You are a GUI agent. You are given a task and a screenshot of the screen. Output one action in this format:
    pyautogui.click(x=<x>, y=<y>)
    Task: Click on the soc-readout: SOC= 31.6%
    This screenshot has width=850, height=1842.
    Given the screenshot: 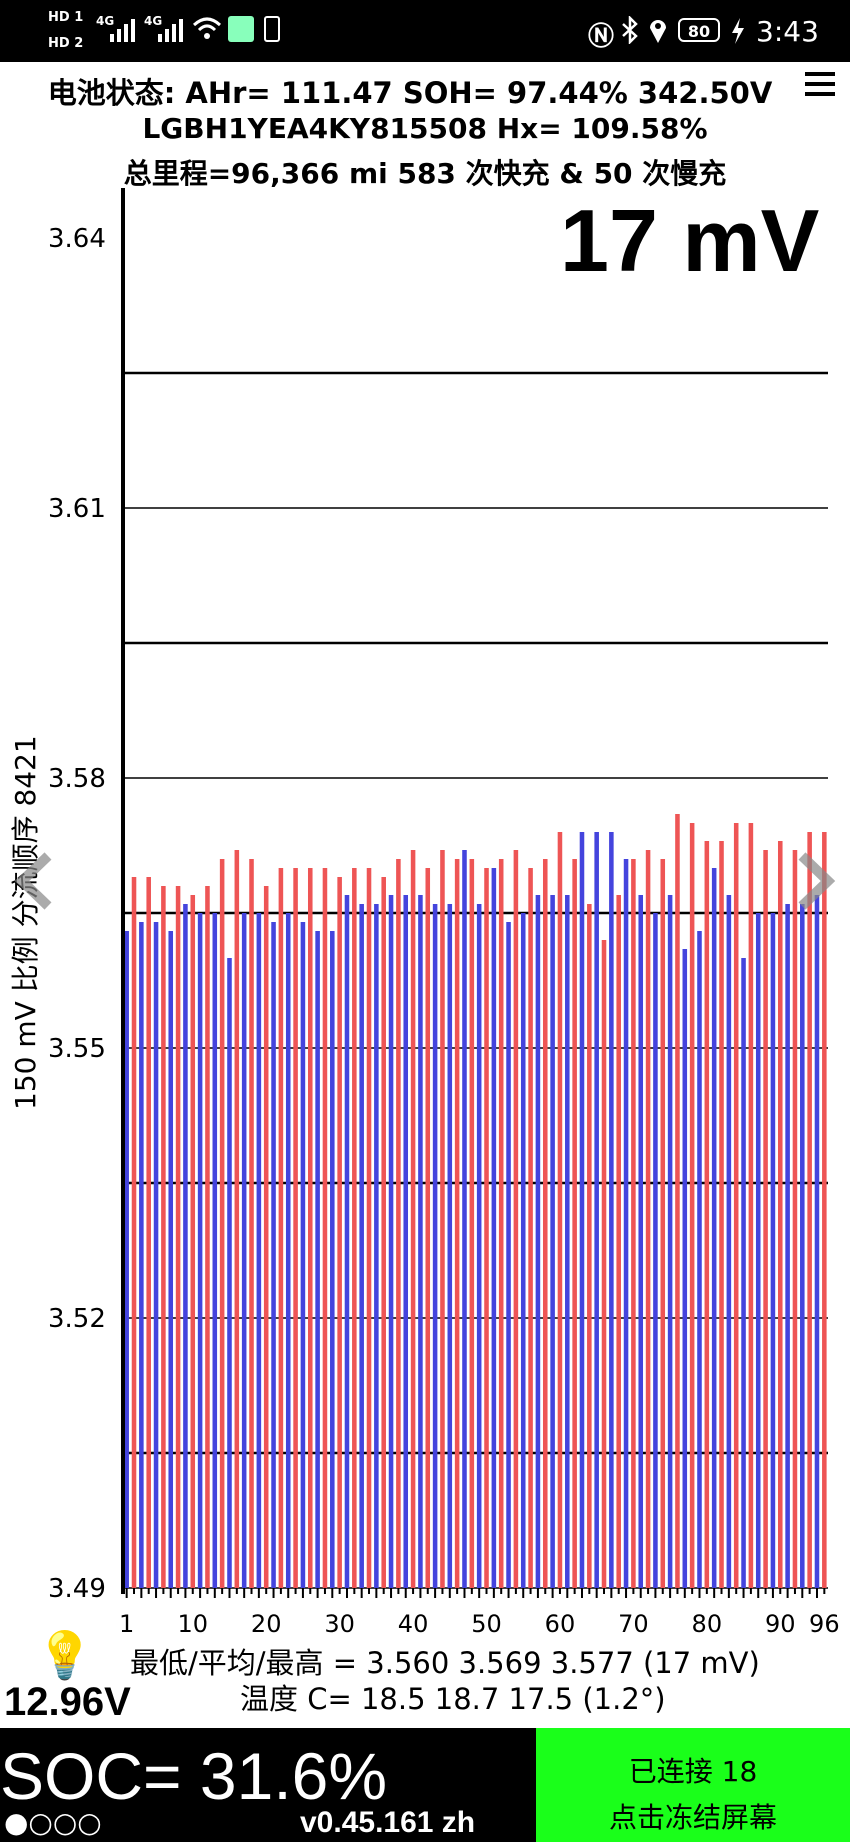 What is the action you would take?
    pyautogui.click(x=194, y=1776)
    